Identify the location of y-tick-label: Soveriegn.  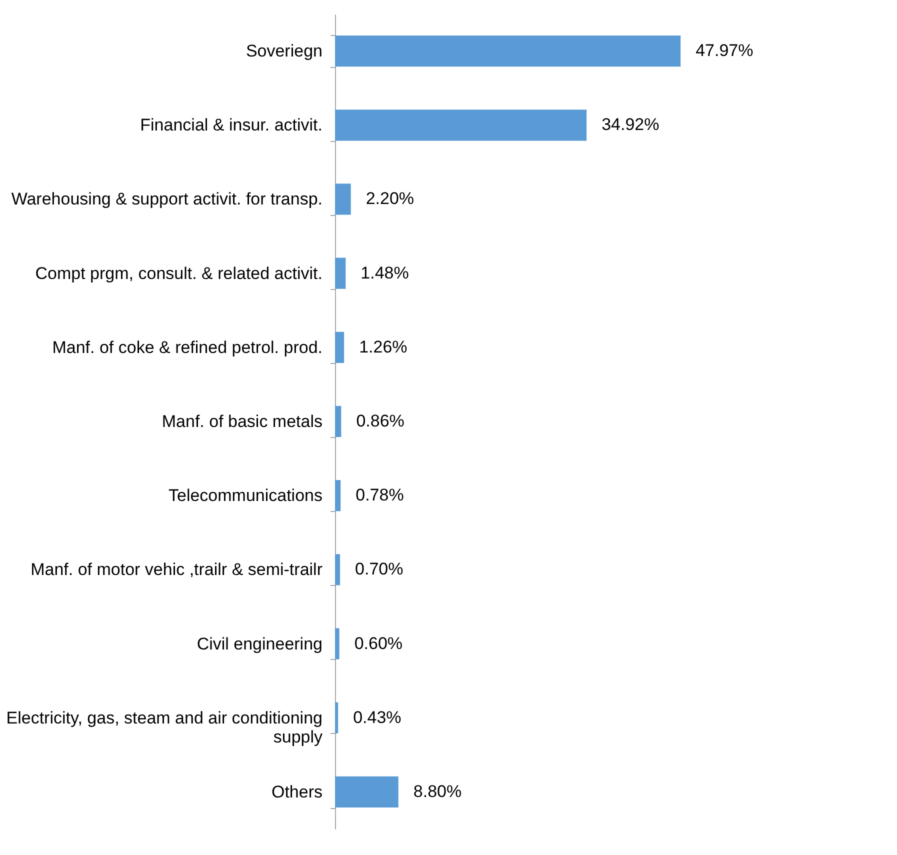
(284, 51).